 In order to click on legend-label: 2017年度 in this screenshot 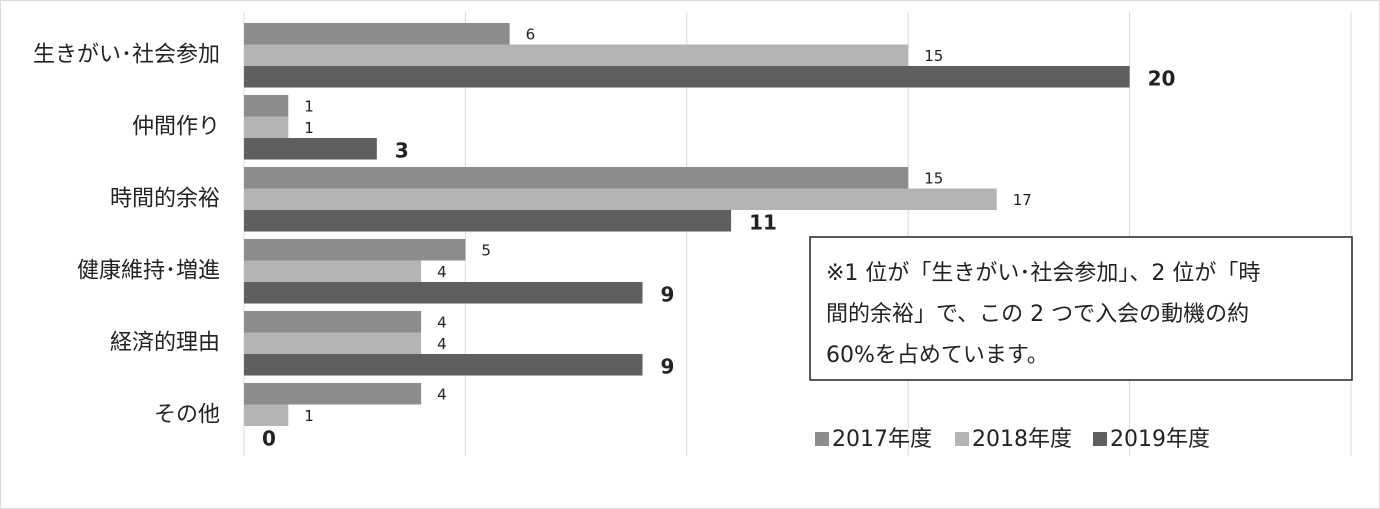, I will do `click(882, 439)`.